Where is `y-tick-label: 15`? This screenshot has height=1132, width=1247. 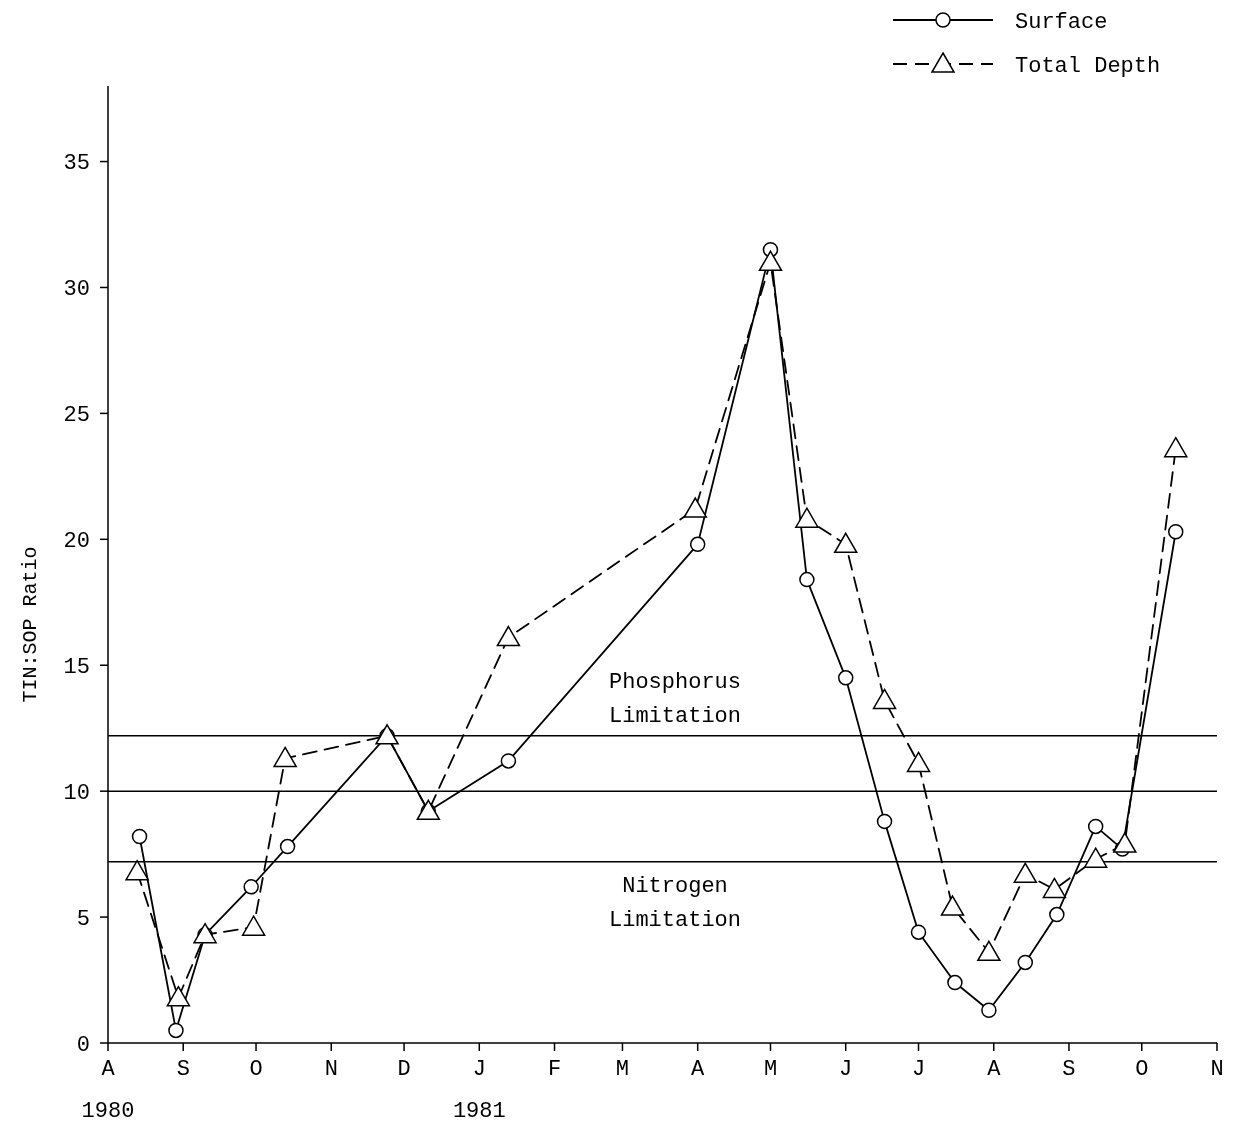 y-tick-label: 15 is located at coordinates (76, 667).